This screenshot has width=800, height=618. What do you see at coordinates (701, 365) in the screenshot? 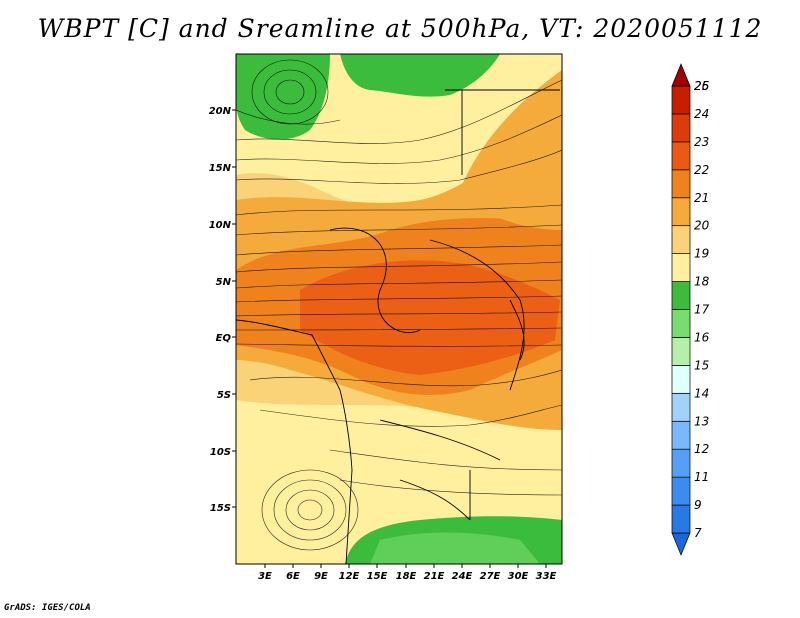
I see `colorbar-label: 15` at bounding box center [701, 365].